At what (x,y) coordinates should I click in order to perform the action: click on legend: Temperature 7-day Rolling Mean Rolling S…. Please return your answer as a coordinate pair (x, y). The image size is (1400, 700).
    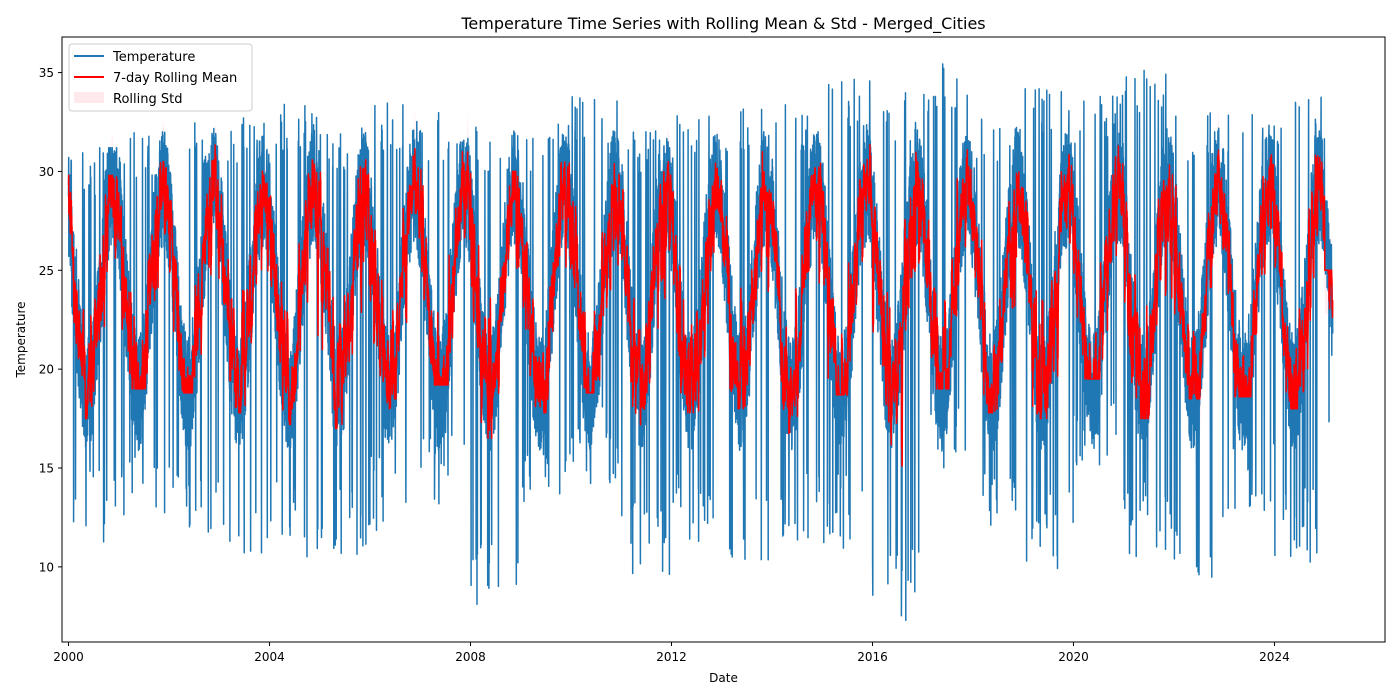
    Looking at the image, I should click on (160, 77).